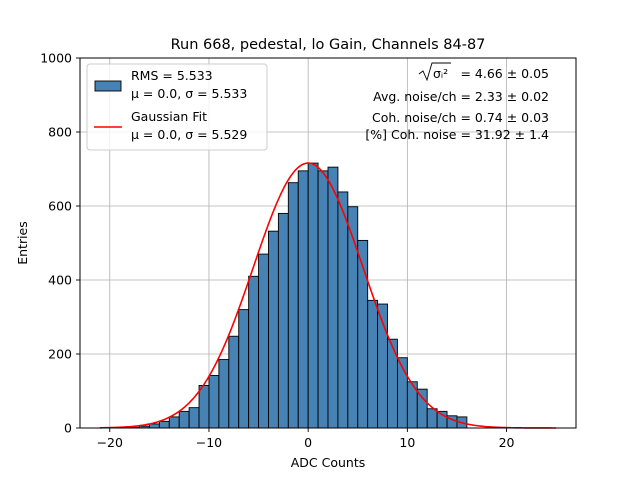 Image resolution: width=640 pixels, height=484 pixels. I want to click on x-tick-label: 10, so click(407, 442).